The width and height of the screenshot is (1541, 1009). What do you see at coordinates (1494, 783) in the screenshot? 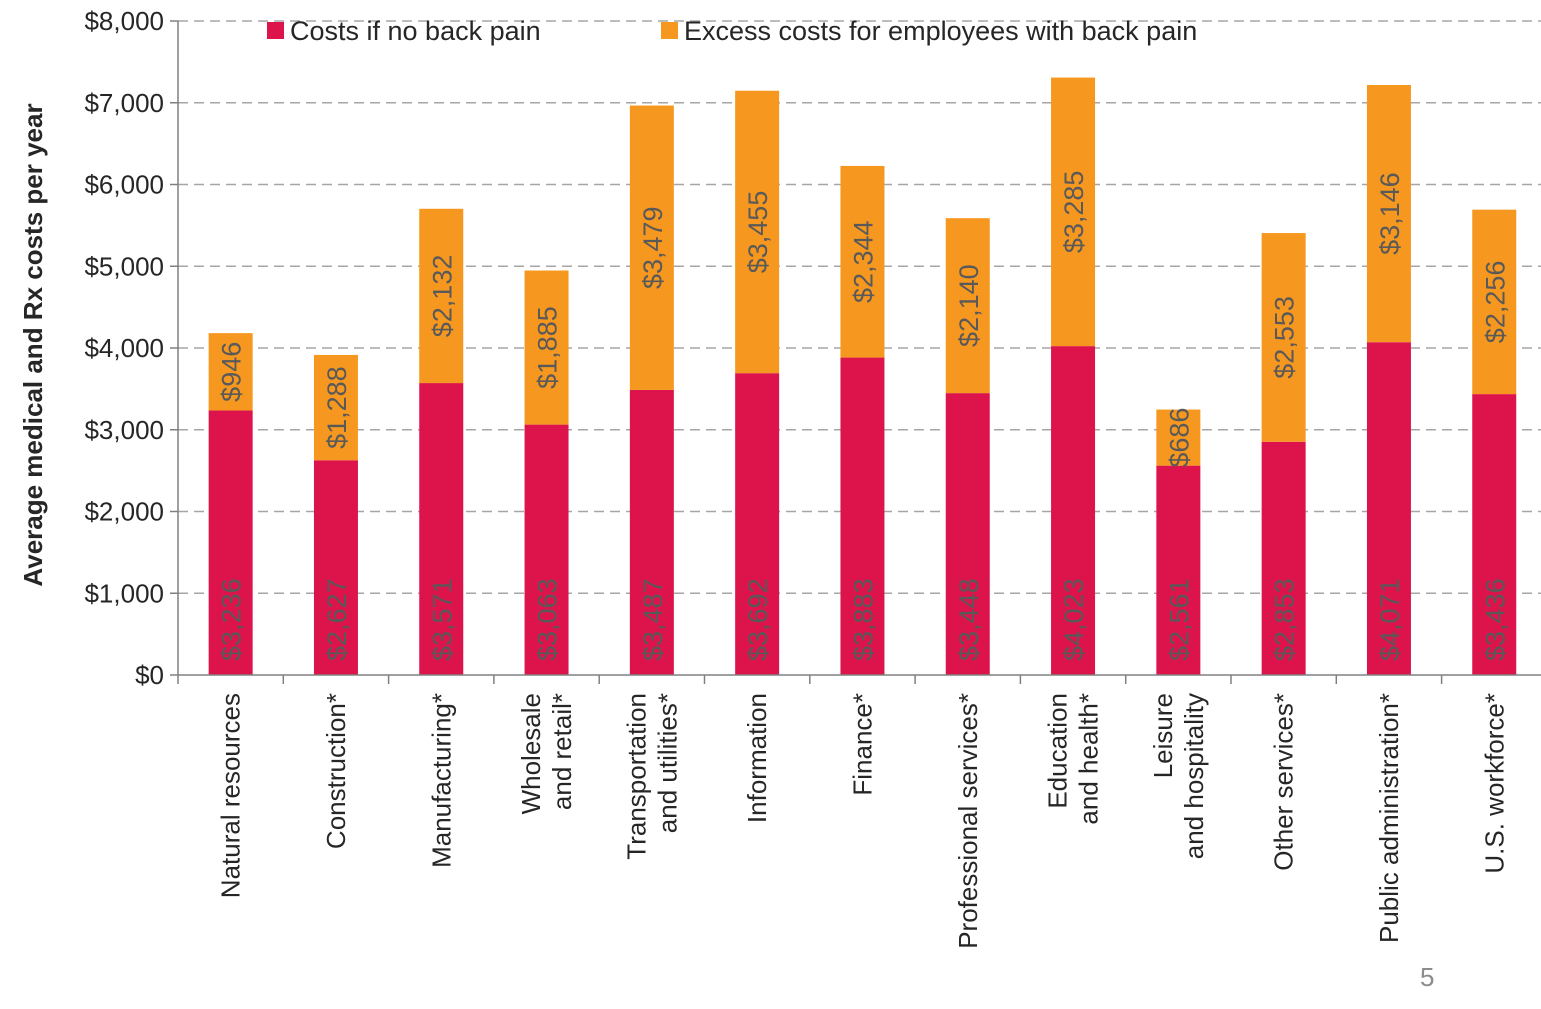
I see `category-label: U.S. workforce*` at bounding box center [1494, 783].